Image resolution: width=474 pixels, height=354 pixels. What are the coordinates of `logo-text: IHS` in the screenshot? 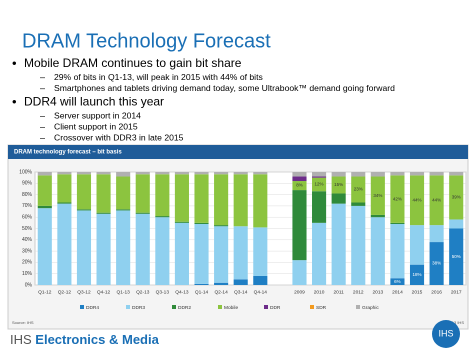 It's located at (445, 333).